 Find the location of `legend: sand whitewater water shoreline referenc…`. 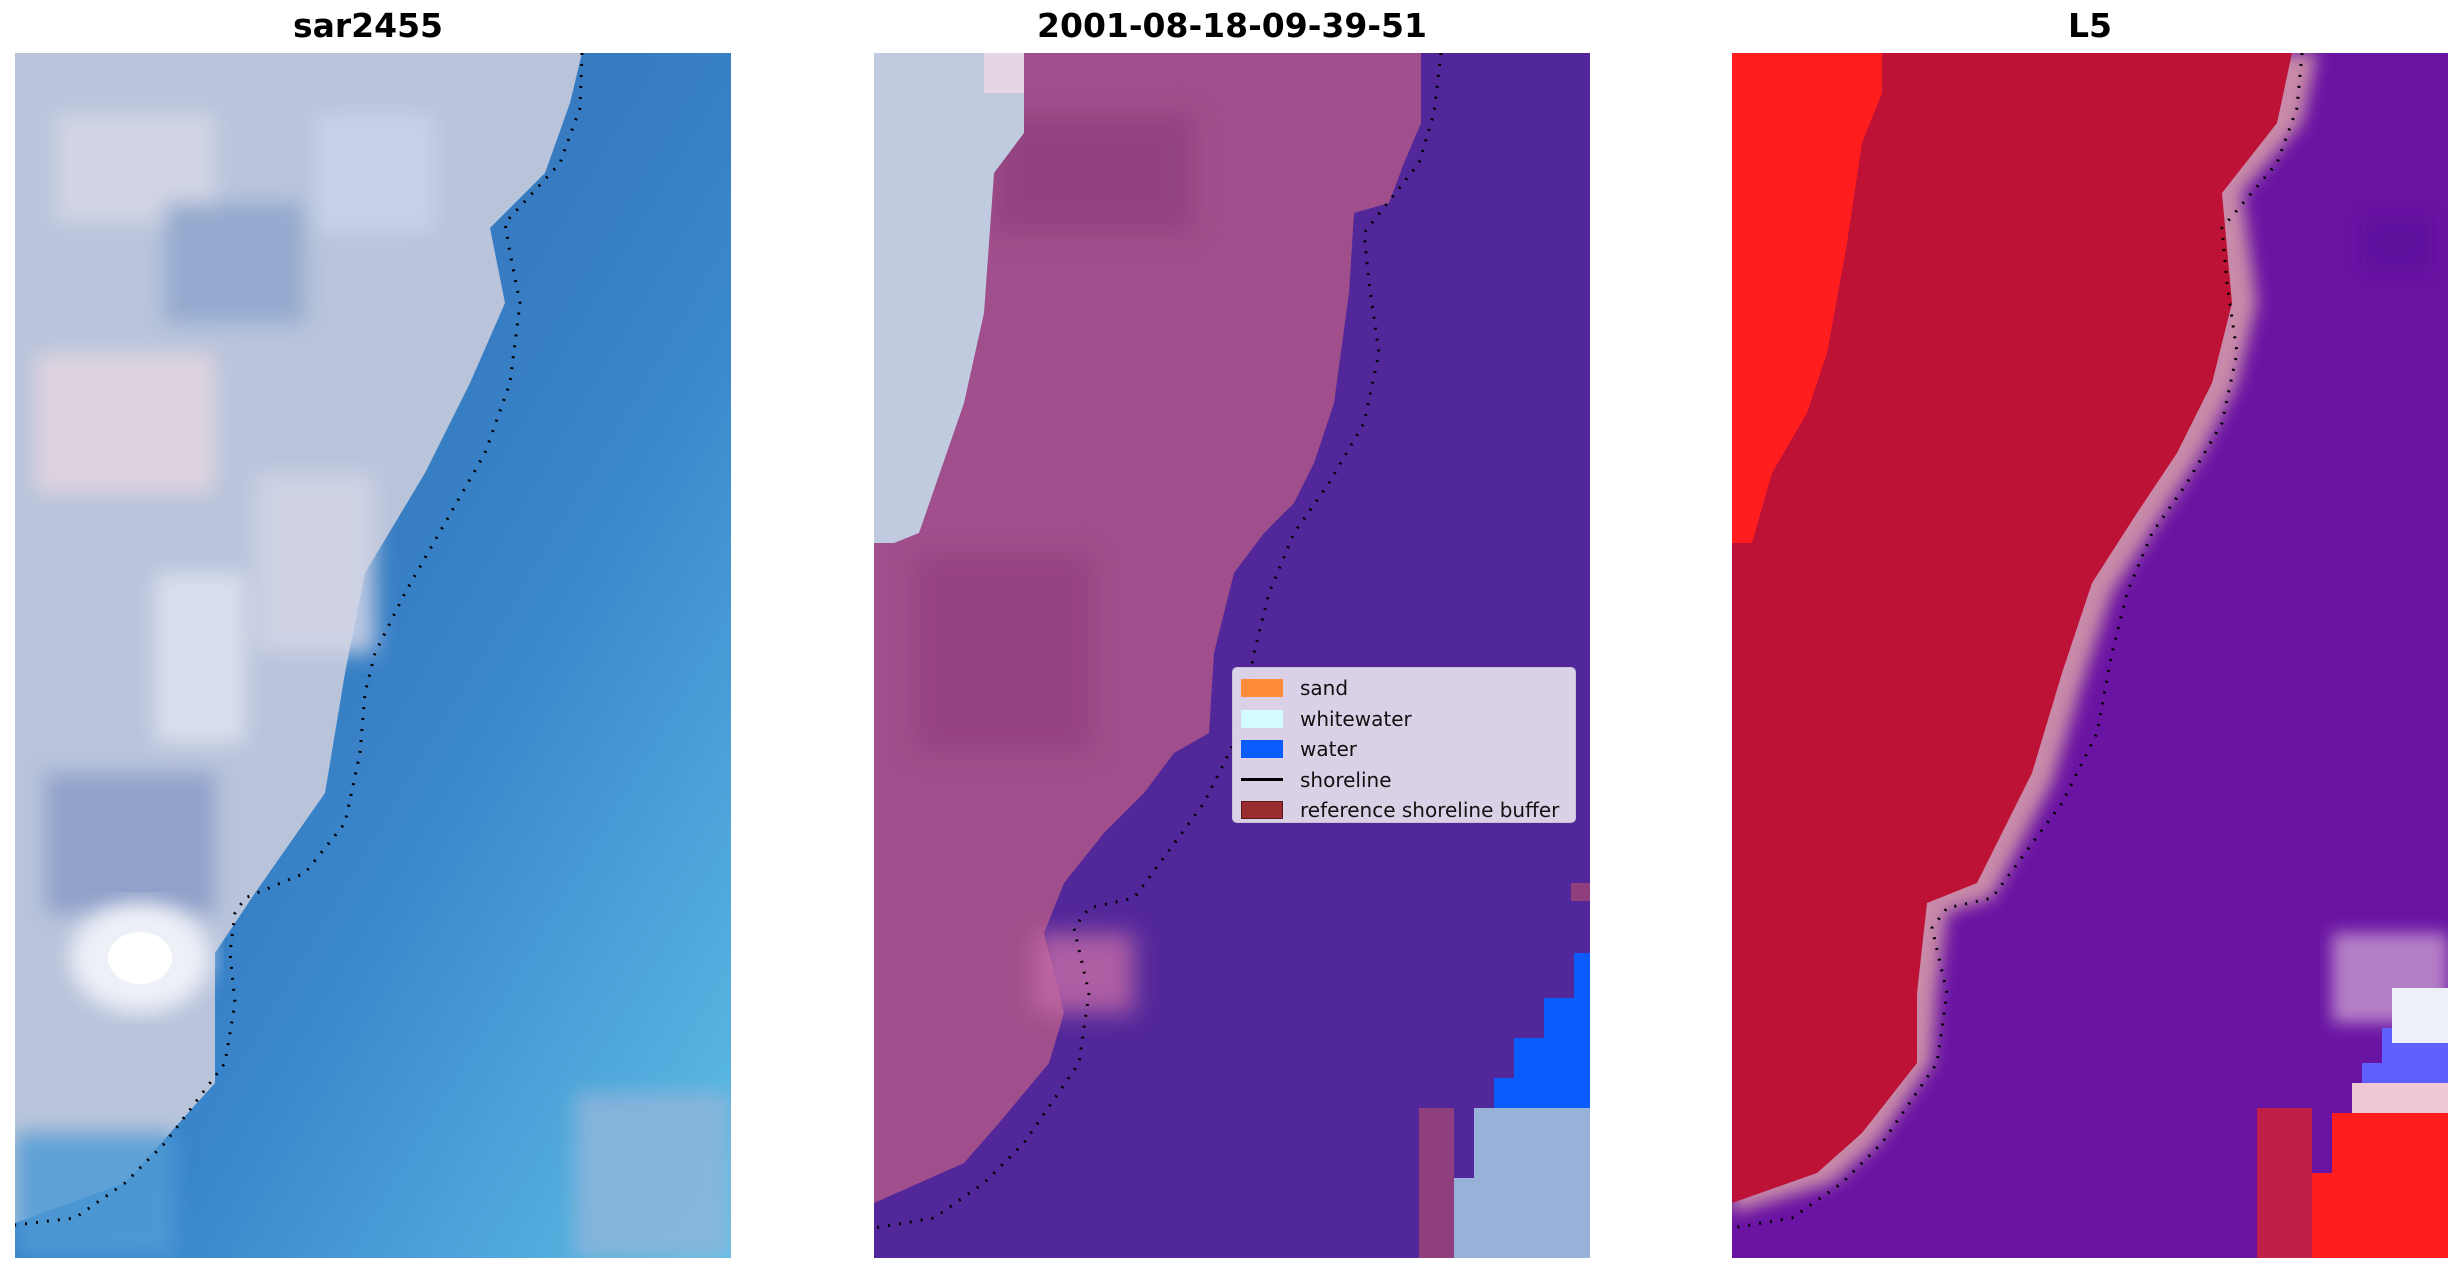

legend: sand whitewater water shoreline referenc… is located at coordinates (1404, 745).